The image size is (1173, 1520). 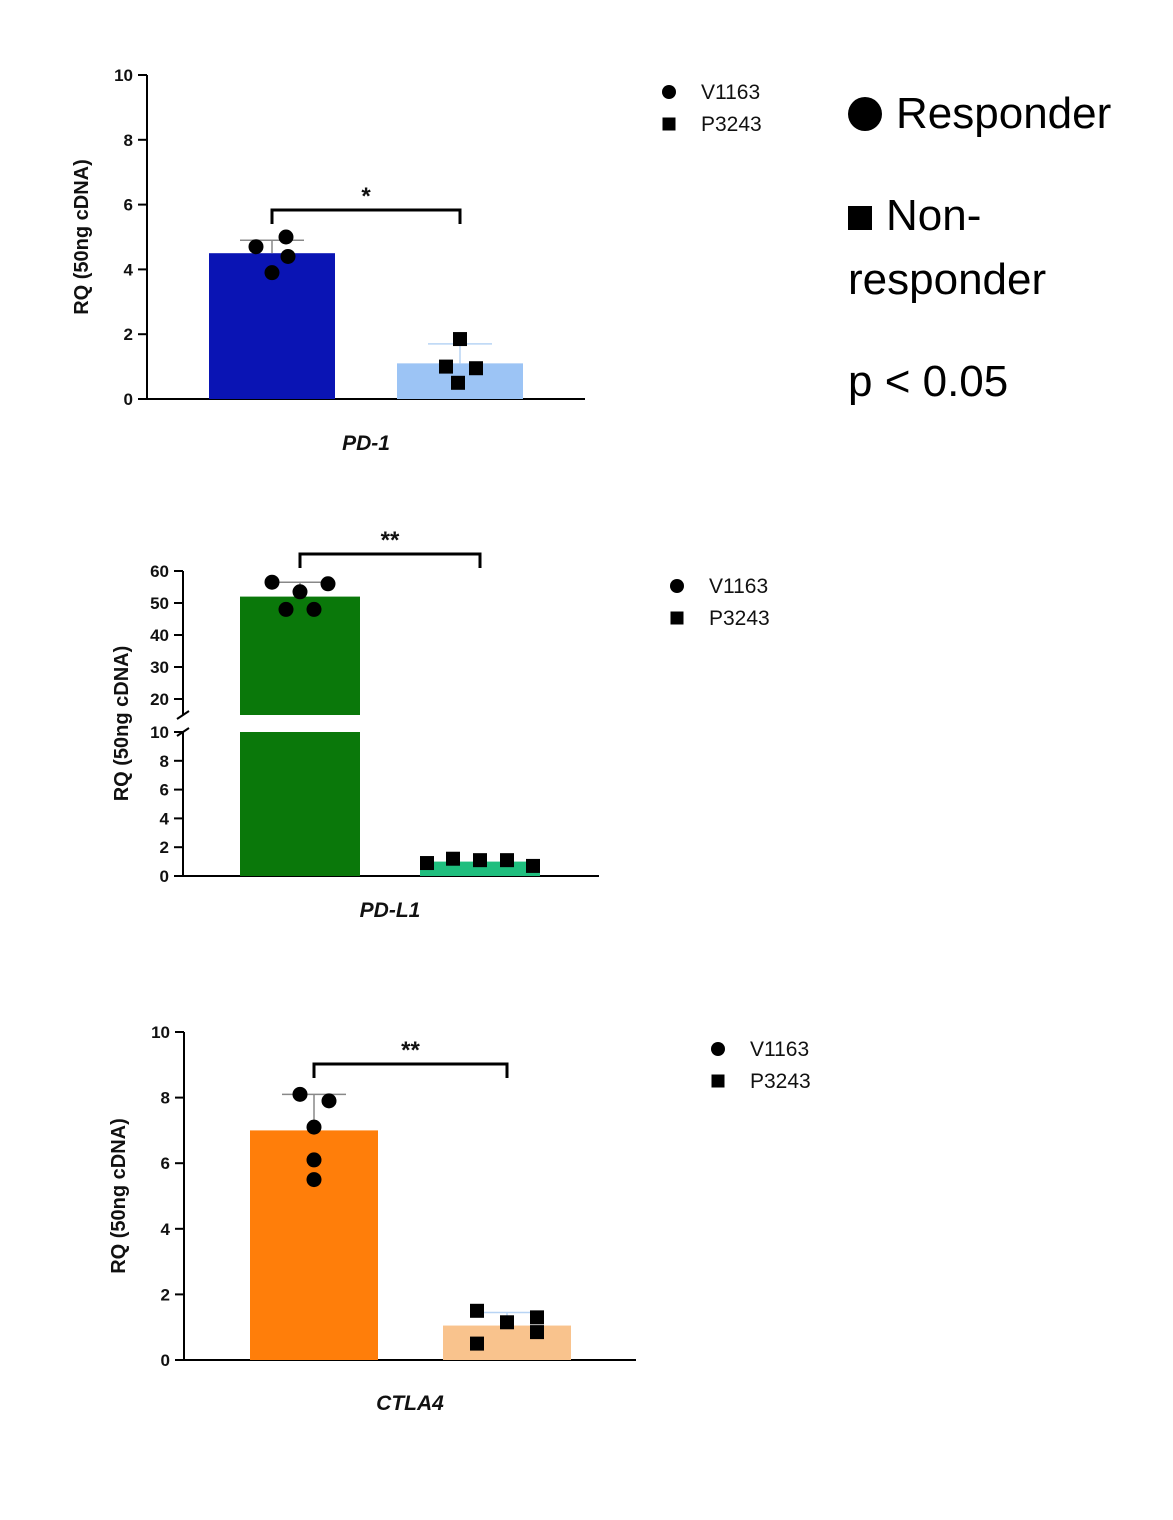 I want to click on y-tick-label: 30, so click(x=159, y=667).